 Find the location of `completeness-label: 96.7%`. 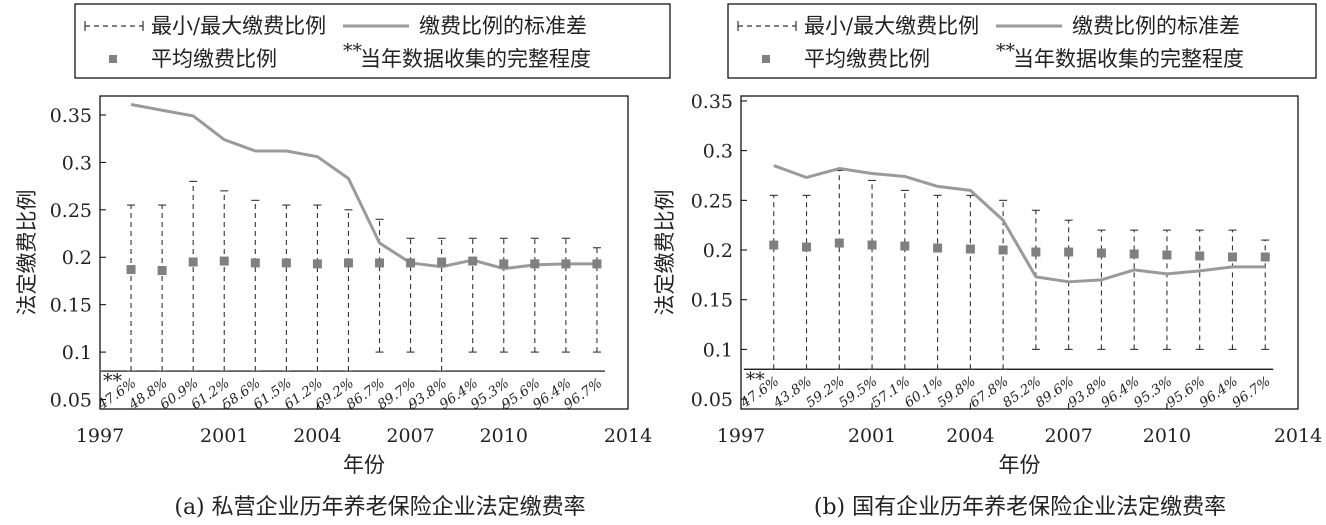

completeness-label: 96.7% is located at coordinates (1251, 392).